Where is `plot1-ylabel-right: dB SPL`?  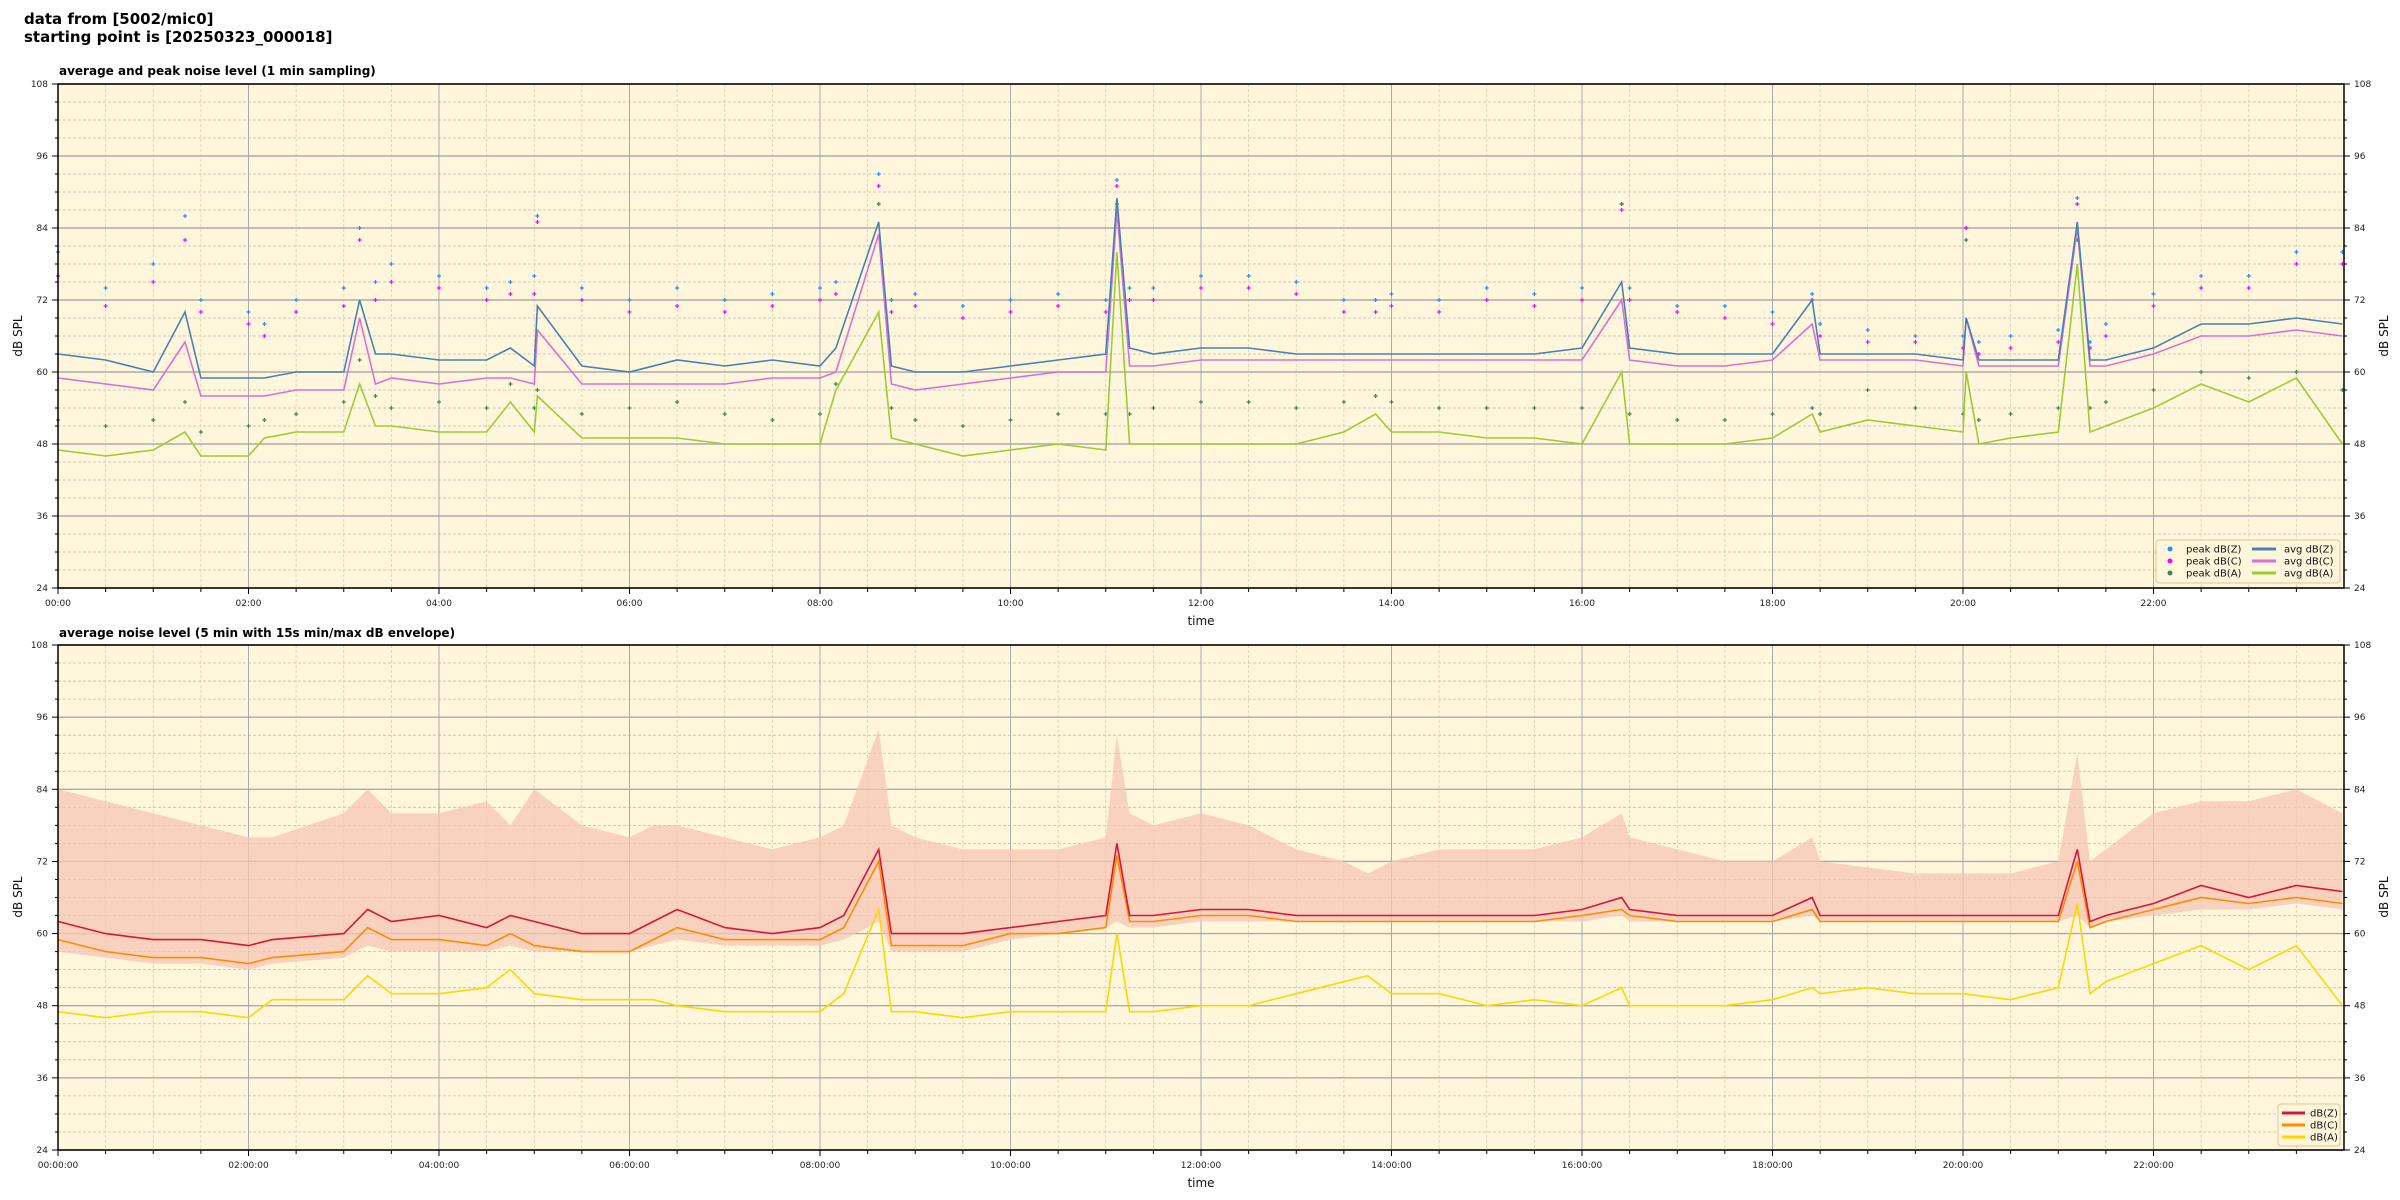 plot1-ylabel-right: dB SPL is located at coordinates (2384, 336).